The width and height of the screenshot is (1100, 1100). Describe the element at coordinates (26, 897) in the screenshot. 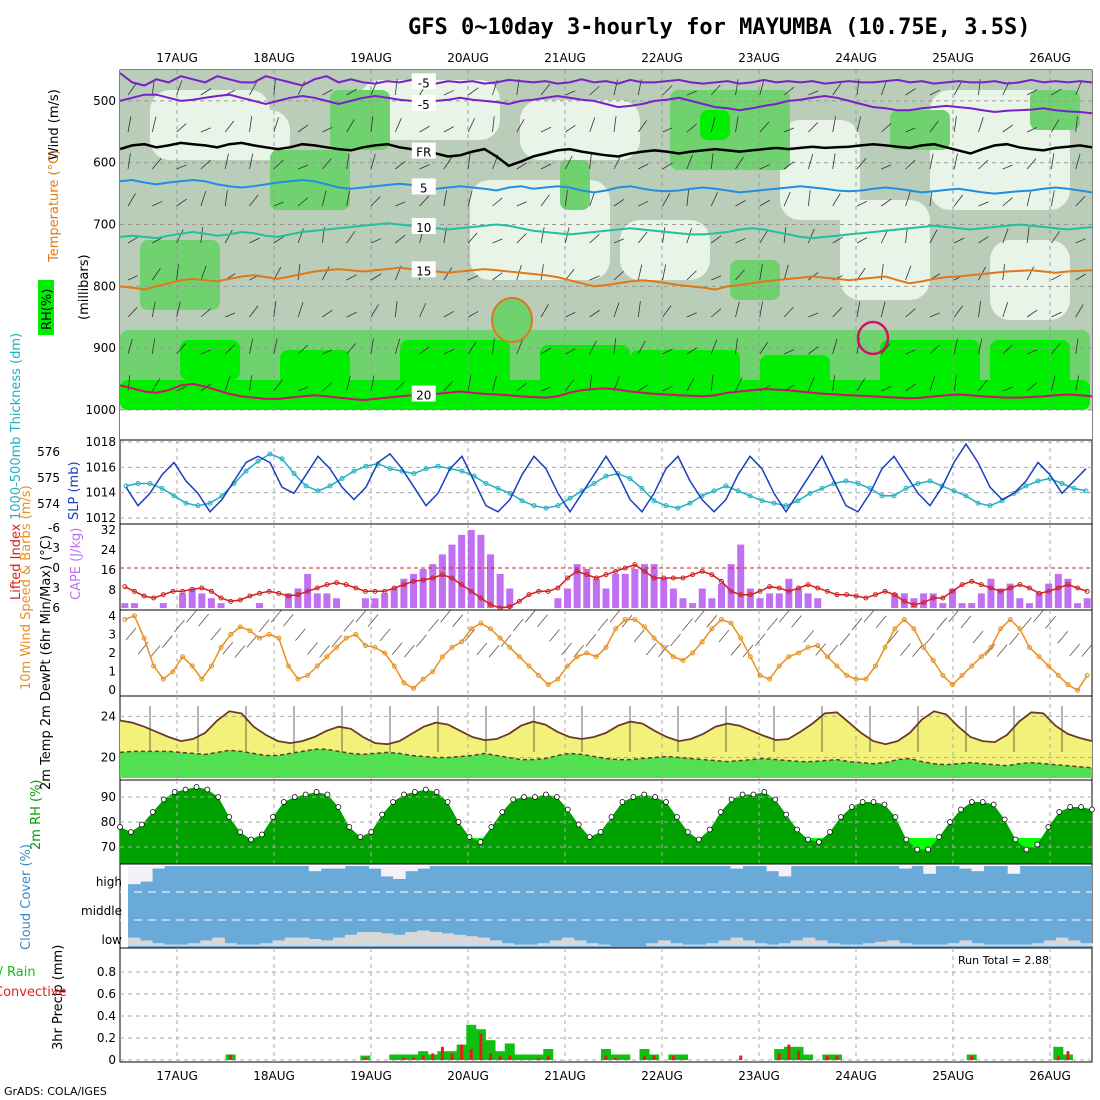

I see `y-axis-label: Cloud Cover (%)` at that location.